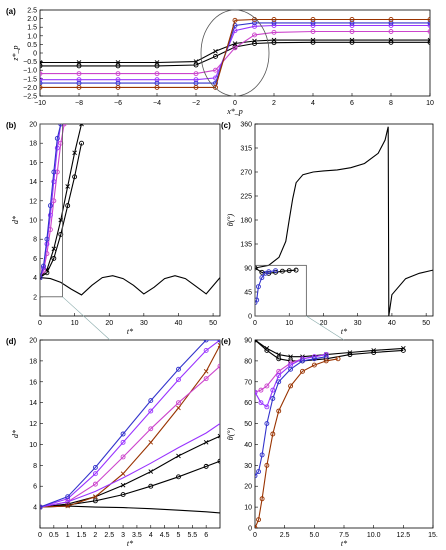 This screenshot has width=446, height=550. I want to click on y-tick-label: 2.0, so click(32, 19).